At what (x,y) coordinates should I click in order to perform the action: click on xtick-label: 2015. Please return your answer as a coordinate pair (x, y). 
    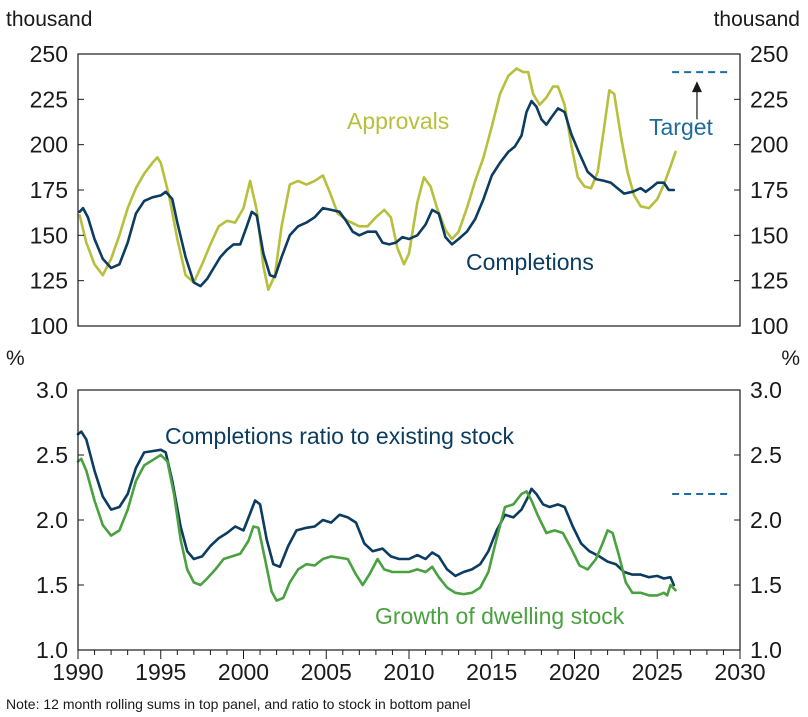
    Looking at the image, I should click on (491, 672).